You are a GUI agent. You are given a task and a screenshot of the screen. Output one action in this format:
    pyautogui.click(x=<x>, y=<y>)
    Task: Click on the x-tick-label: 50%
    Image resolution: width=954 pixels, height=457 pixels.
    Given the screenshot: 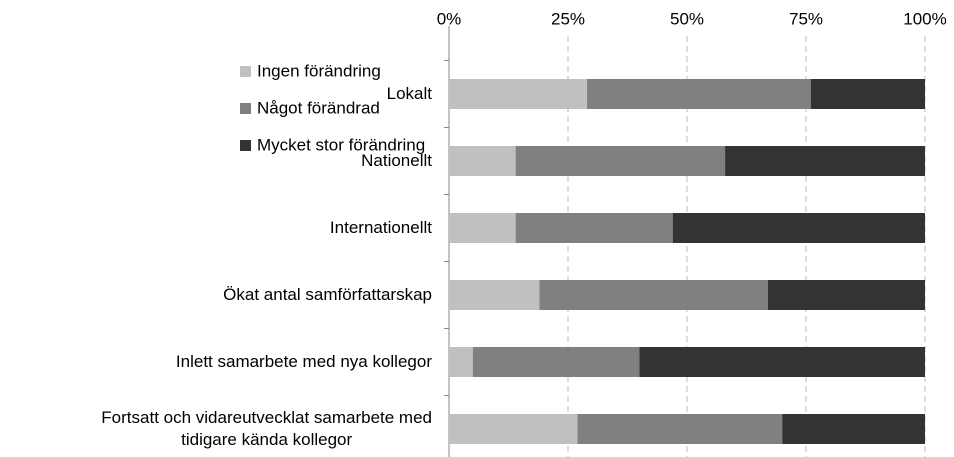 What is the action you would take?
    pyautogui.click(x=687, y=18)
    